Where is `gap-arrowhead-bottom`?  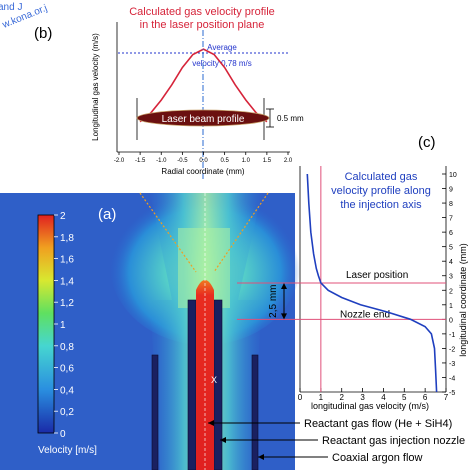 gap-arrowhead-bottom is located at coordinates (284, 316).